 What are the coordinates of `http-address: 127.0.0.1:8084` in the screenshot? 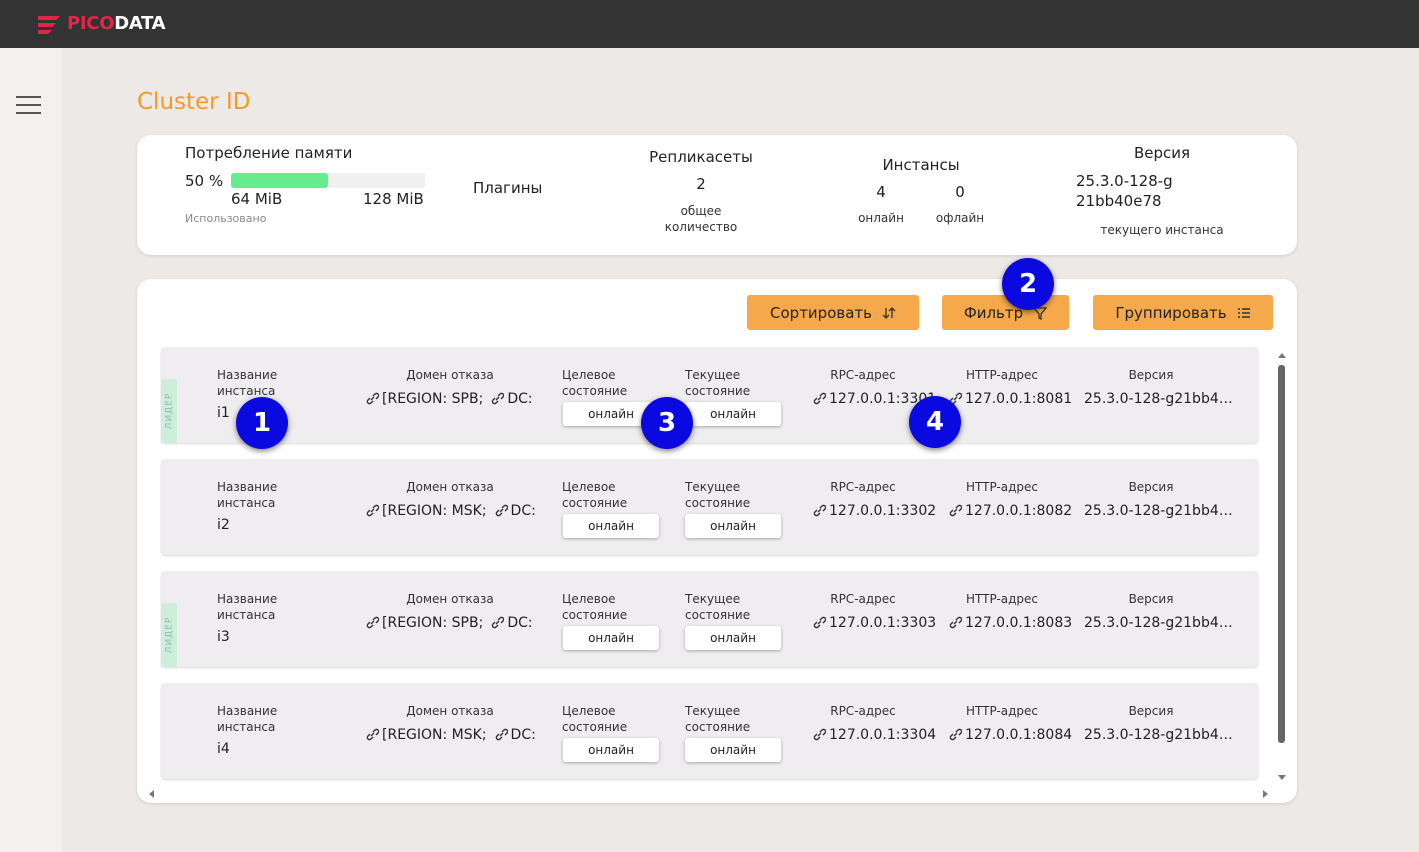 It's located at (1010, 735).